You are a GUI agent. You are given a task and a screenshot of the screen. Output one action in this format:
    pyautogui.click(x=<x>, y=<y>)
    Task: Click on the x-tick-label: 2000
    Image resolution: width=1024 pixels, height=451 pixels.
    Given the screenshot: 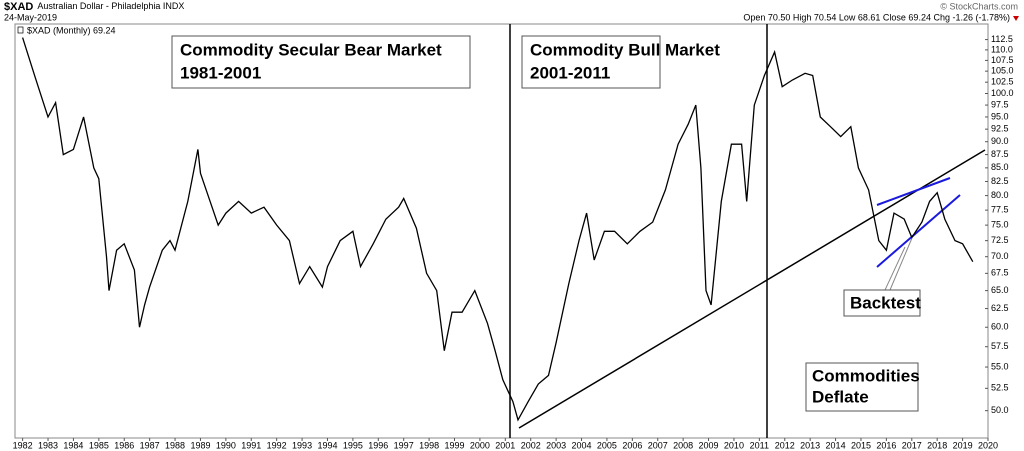 What is the action you would take?
    pyautogui.click(x=480, y=445)
    